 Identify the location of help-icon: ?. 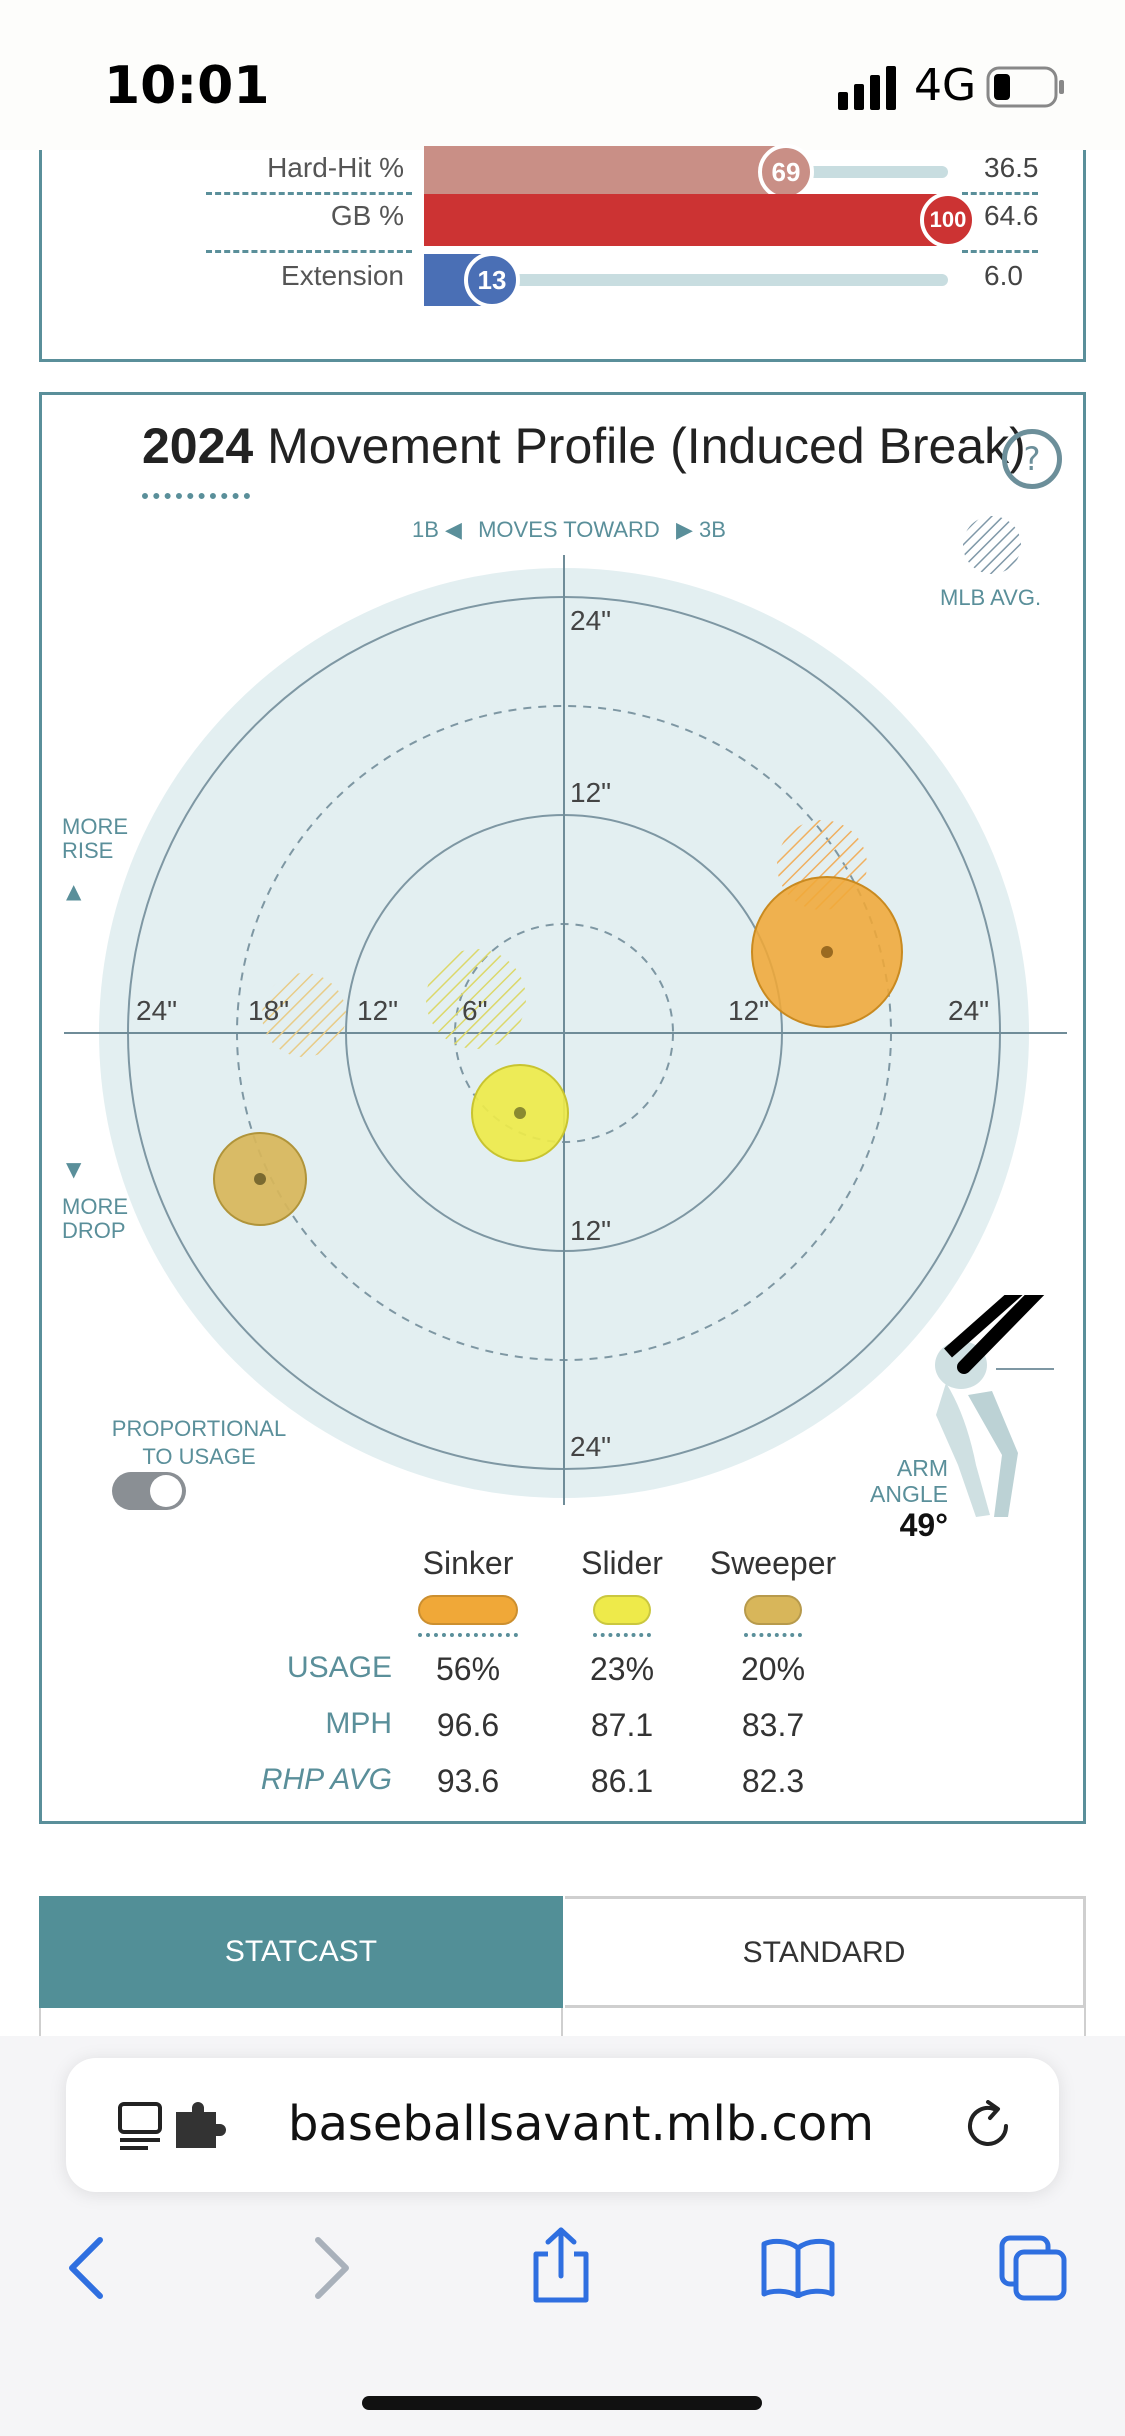
(1032, 459).